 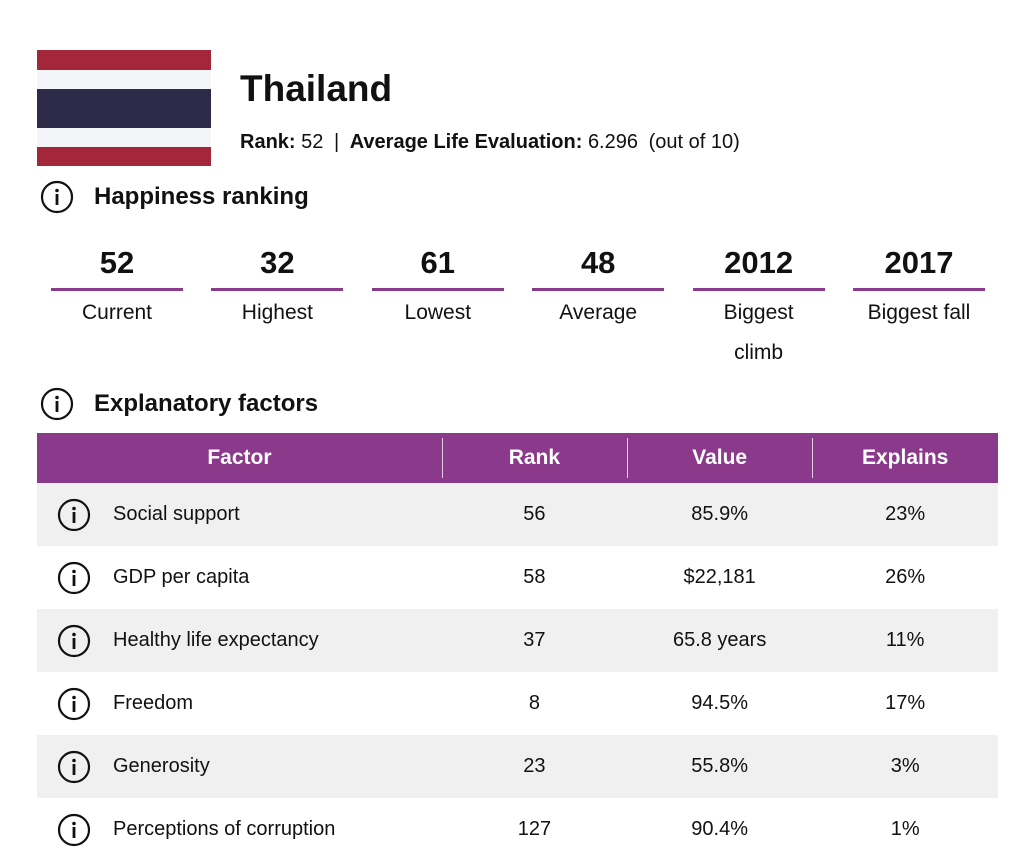 What do you see at coordinates (534, 640) in the screenshot?
I see `rank-cell: 37` at bounding box center [534, 640].